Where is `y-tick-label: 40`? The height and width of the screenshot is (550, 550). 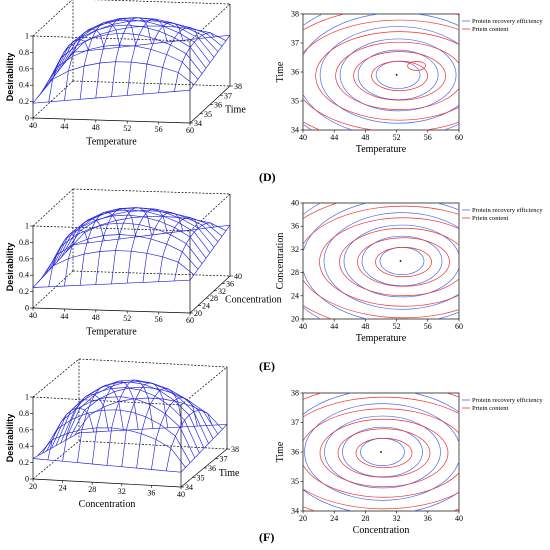
y-tick-label: 40 is located at coordinates (238, 276).